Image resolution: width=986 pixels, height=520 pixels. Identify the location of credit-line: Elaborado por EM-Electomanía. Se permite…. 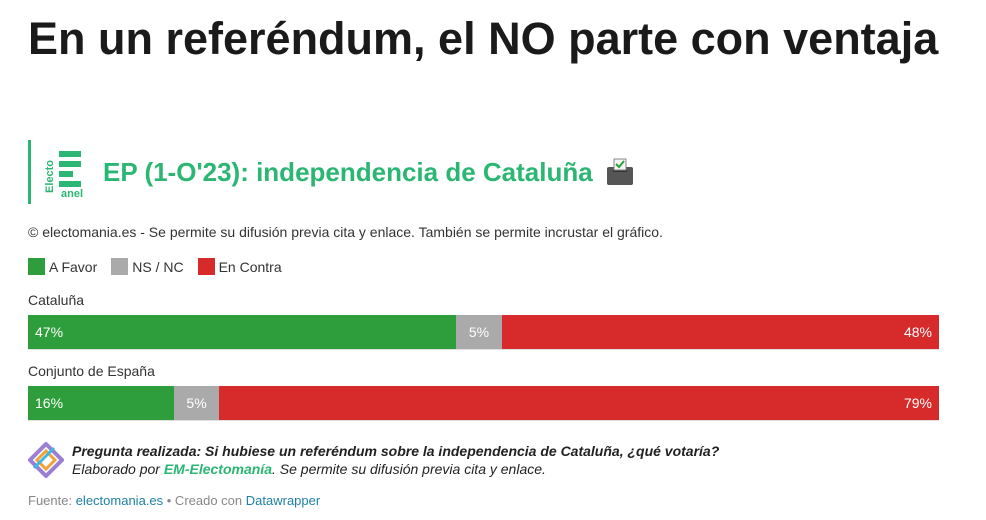
(309, 469).